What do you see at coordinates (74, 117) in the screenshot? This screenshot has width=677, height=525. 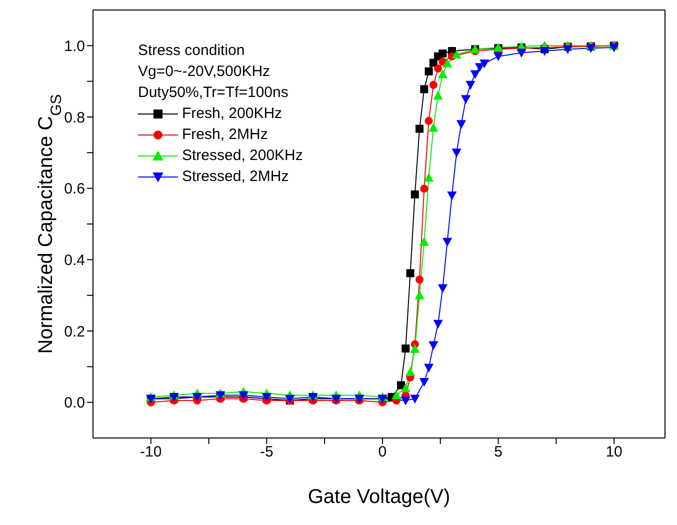 I see `y-tick-label: 0.8` at bounding box center [74, 117].